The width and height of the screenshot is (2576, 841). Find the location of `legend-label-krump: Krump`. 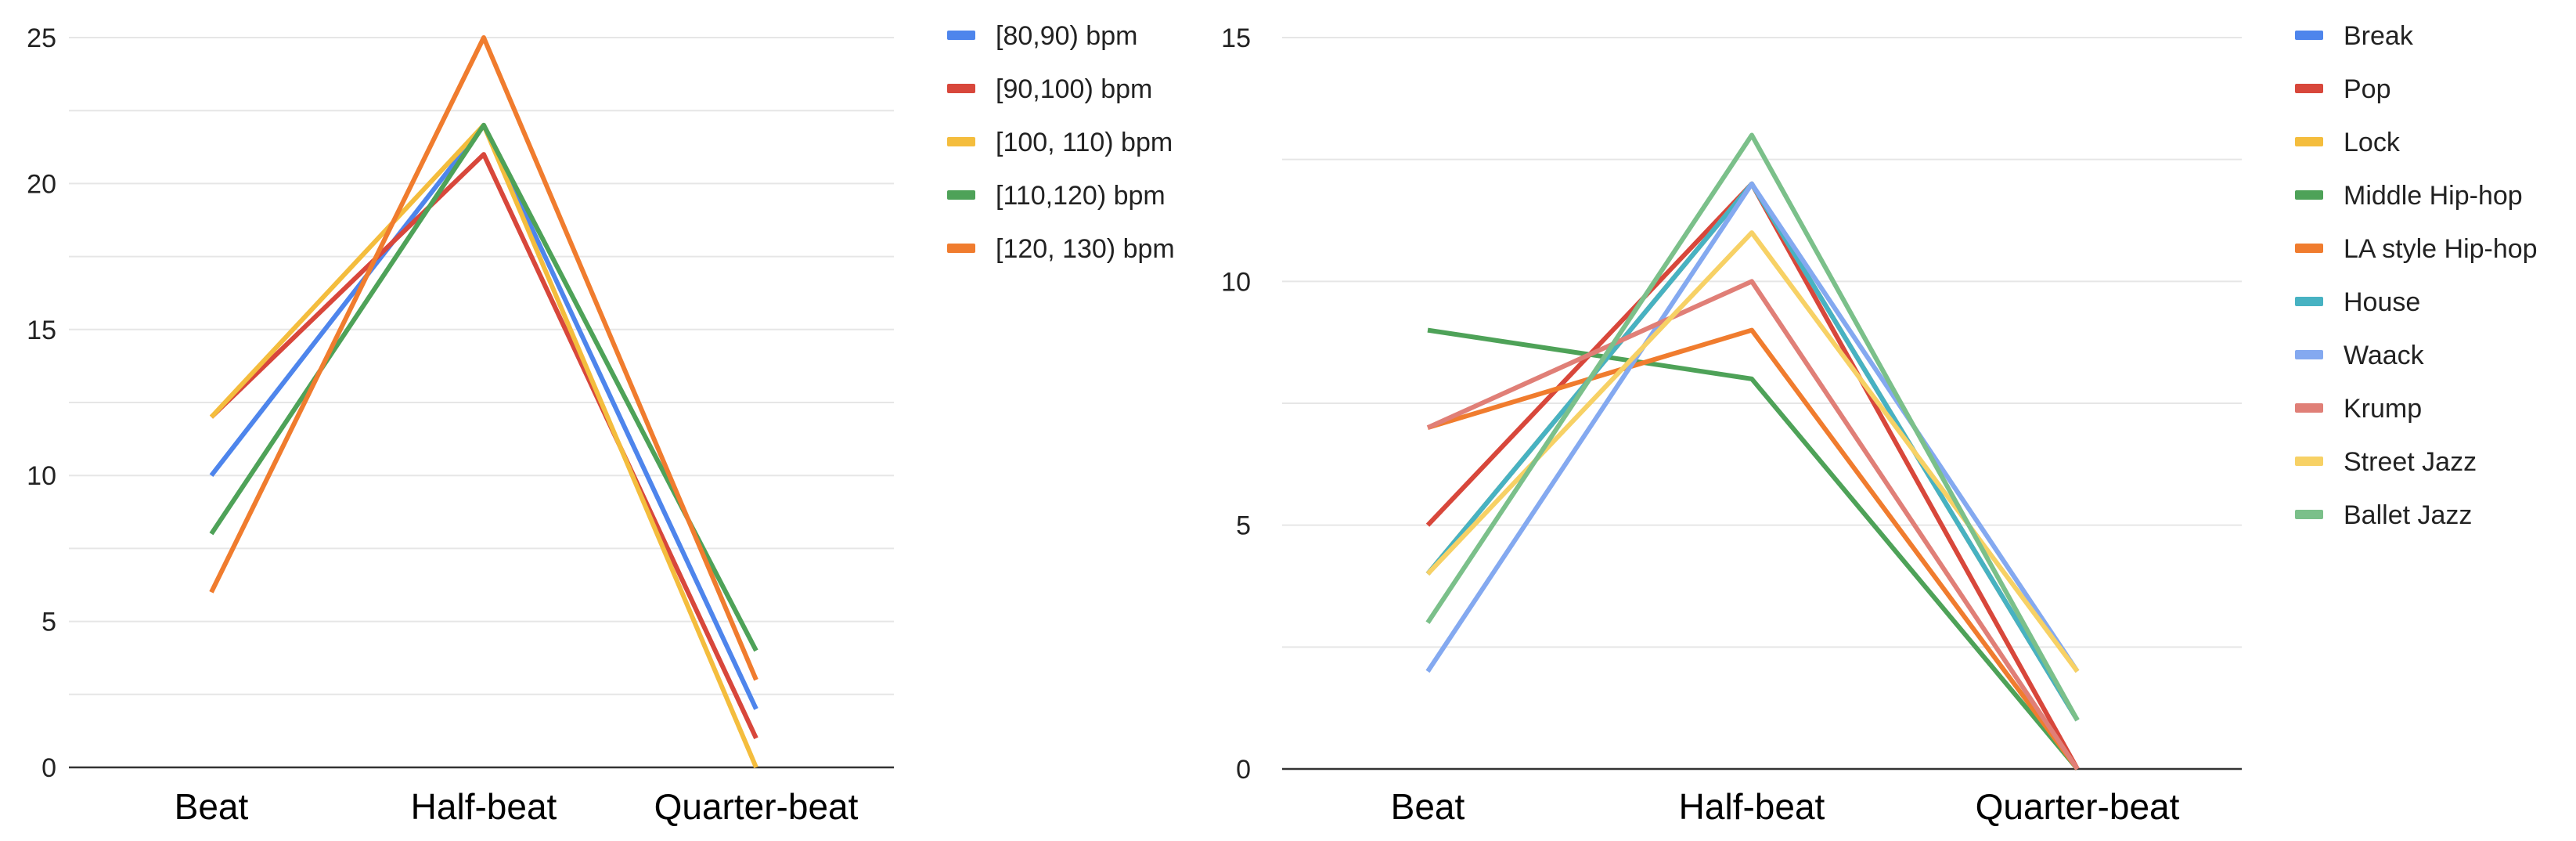

legend-label-krump: Krump is located at coordinates (2383, 409).